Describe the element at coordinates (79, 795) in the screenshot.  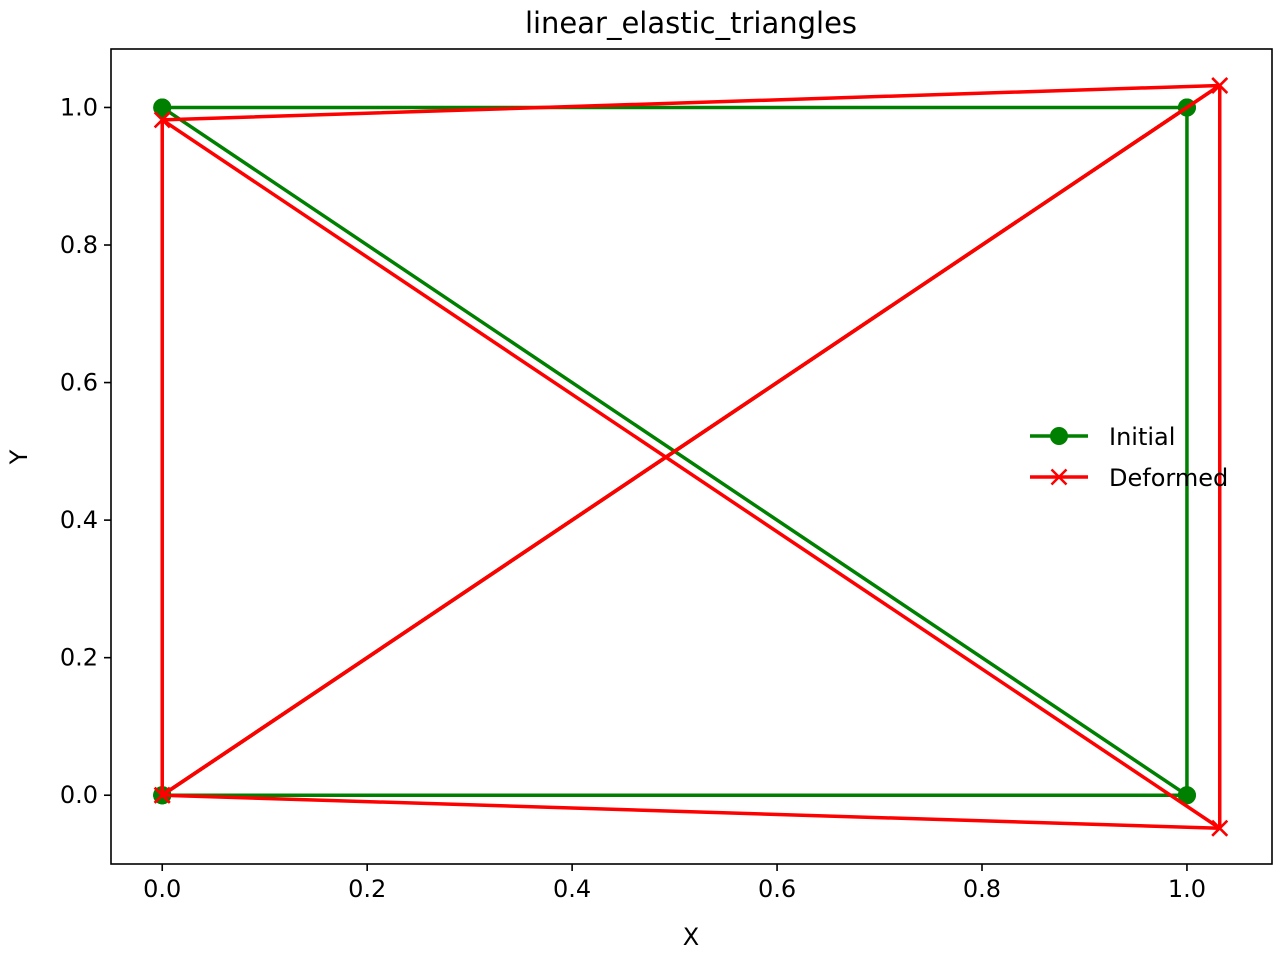
I see `y-tick-label: 0.0` at that location.